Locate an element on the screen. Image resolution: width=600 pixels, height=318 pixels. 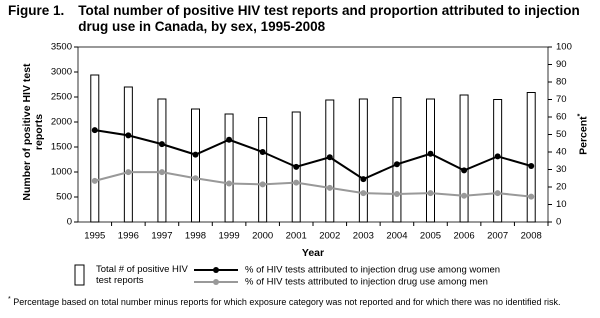
y-tick-label: 1500 is located at coordinates (61, 147).